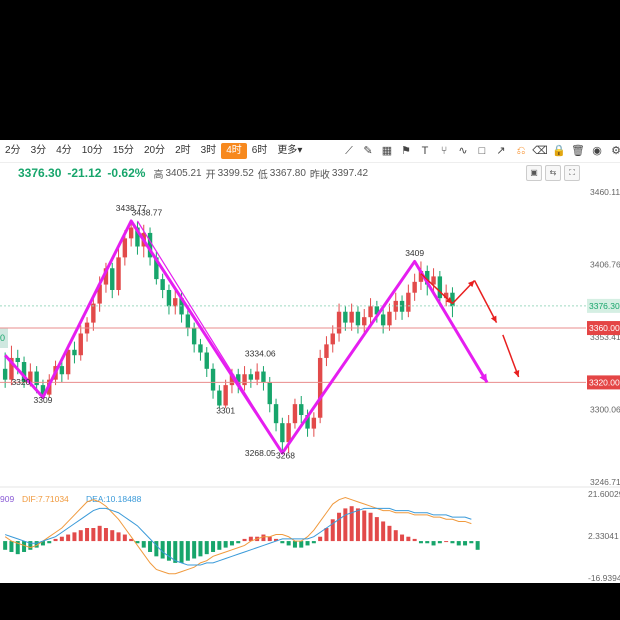  What do you see at coordinates (208, 150) in the screenshot?
I see `tf-3hour: 3时` at bounding box center [208, 150].